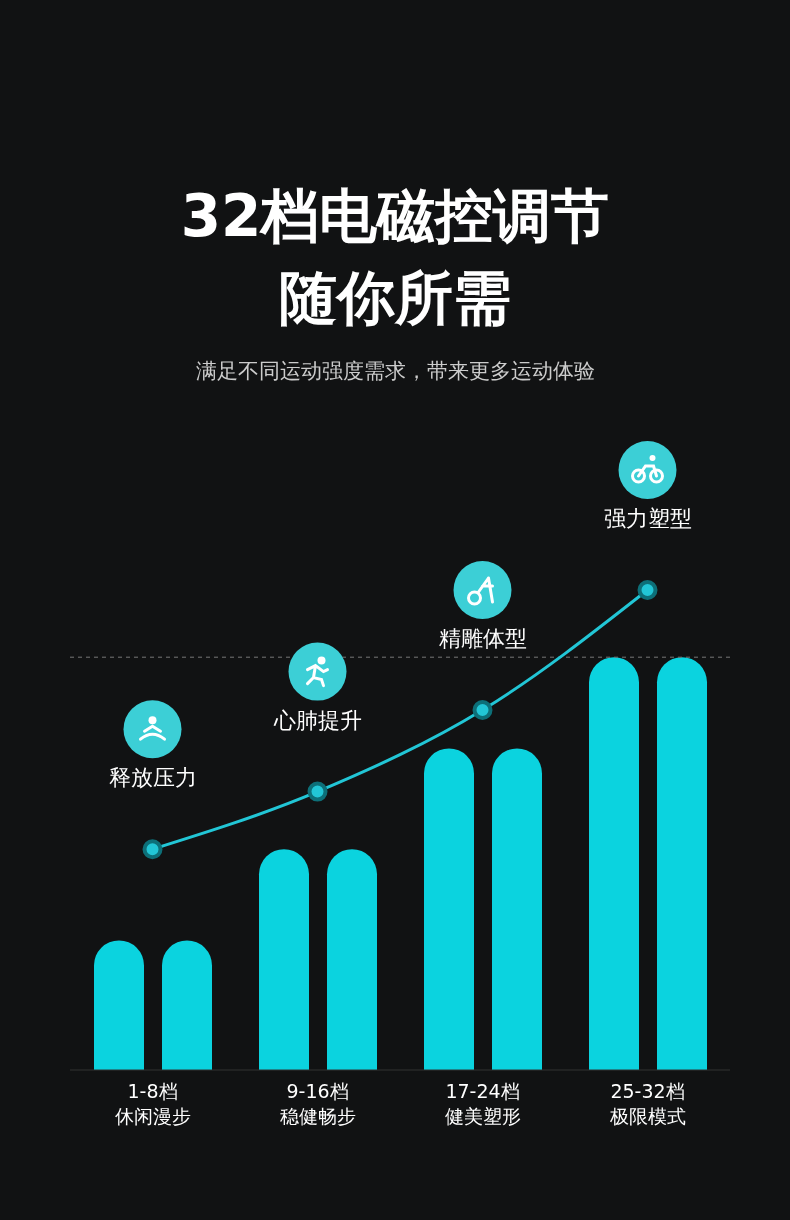 The width and height of the screenshot is (790, 1220). What do you see at coordinates (152, 1103) in the screenshot?
I see `x-tick-label: 1-8档休闲漫步` at bounding box center [152, 1103].